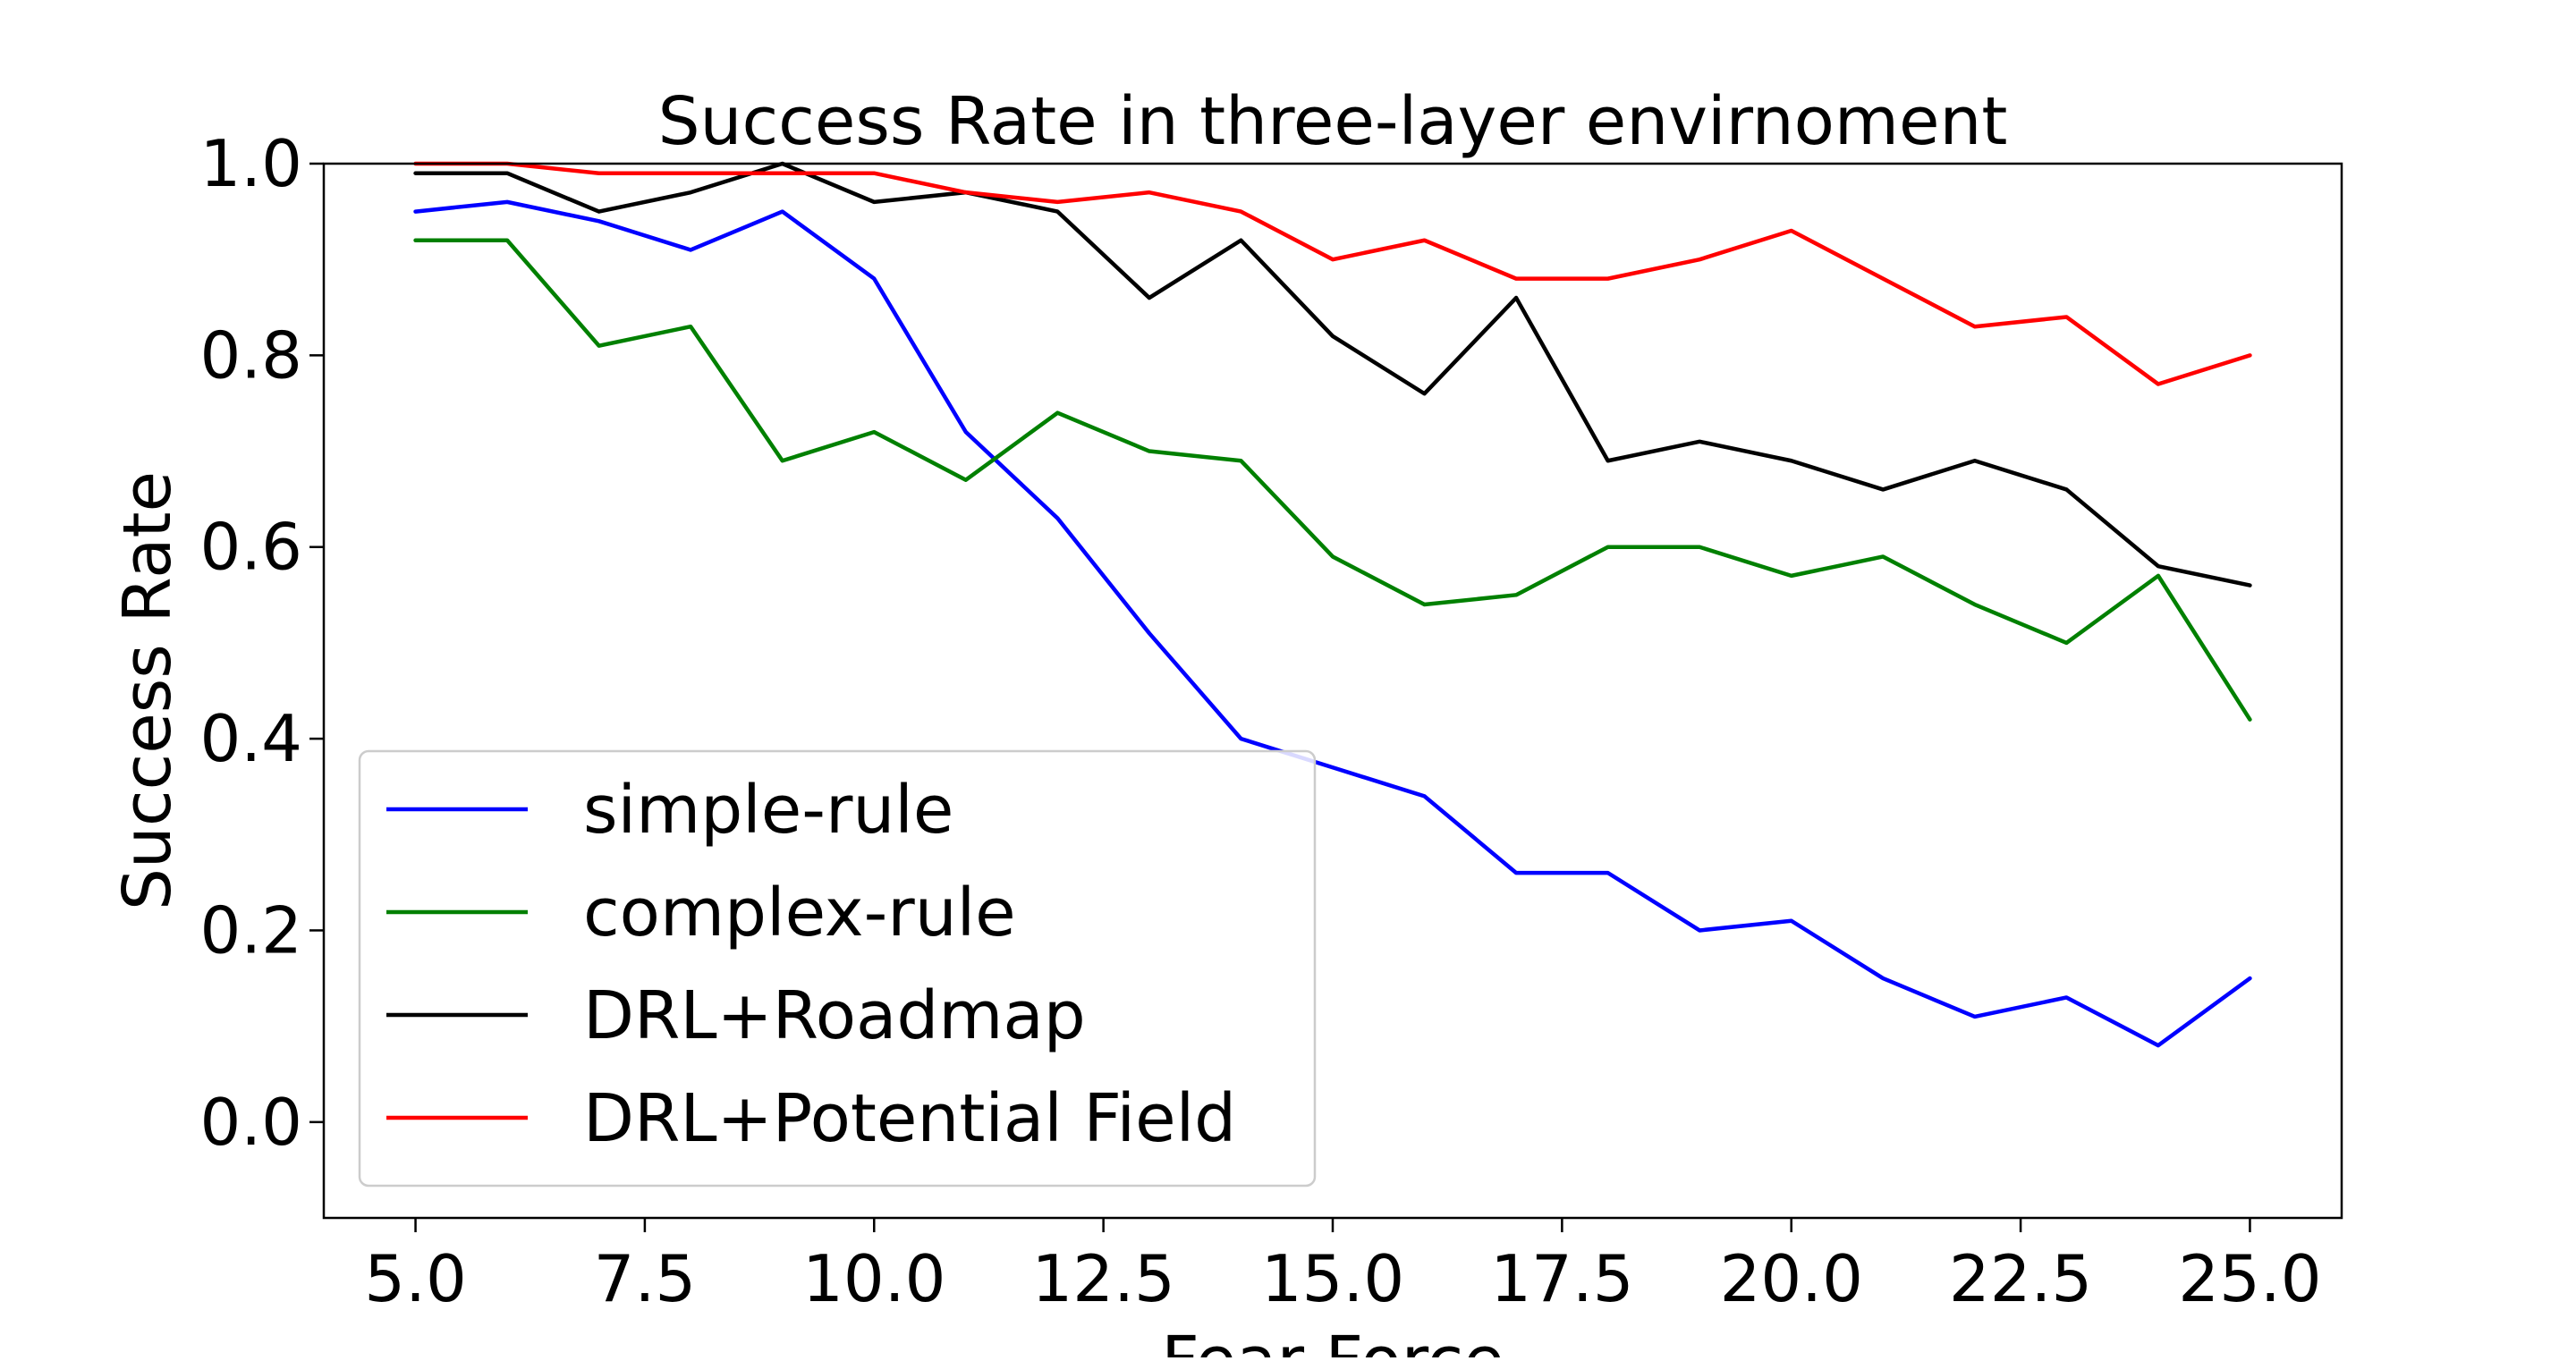 This screenshot has width=2576, height=1361. I want to click on chart-title: Success Rate in three-layer envirnoment, so click(1333, 122).